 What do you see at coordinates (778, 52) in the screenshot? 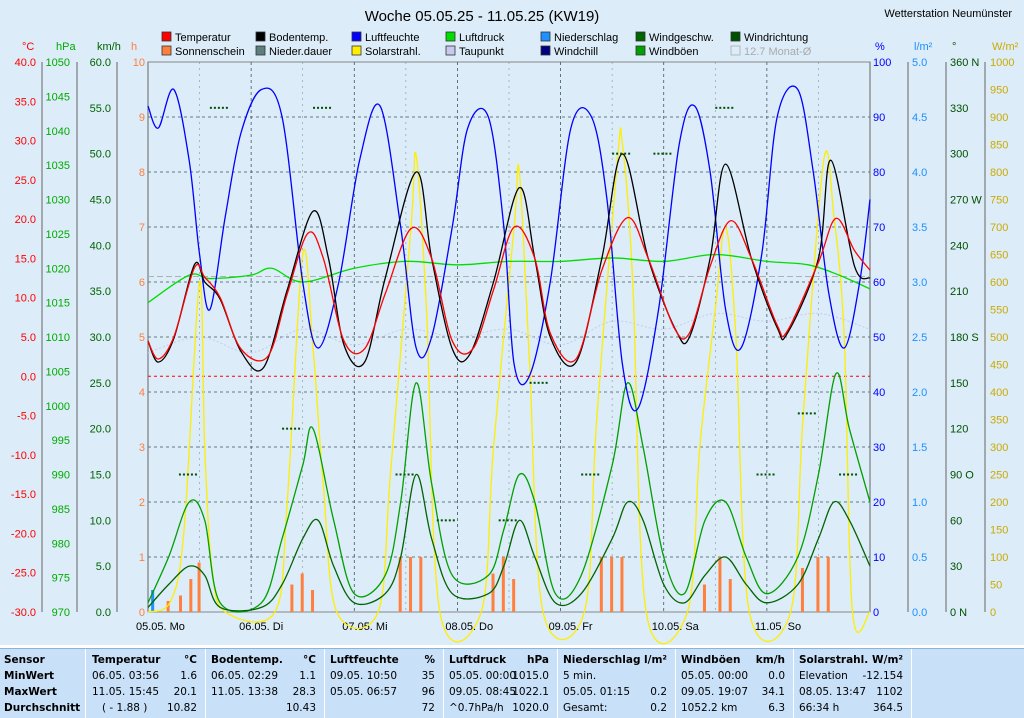
I see `legend-label: 12.7 Monat-Ø` at bounding box center [778, 52].